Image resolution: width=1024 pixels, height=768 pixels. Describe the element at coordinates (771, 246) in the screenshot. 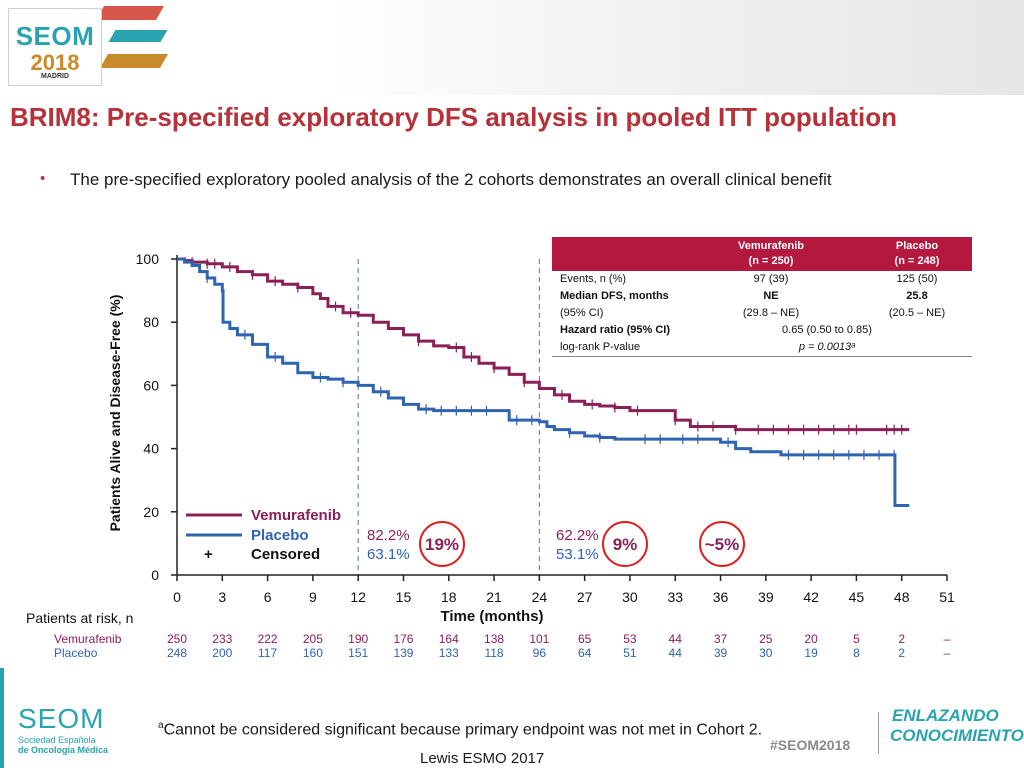

I see `header-vemurafenib: Vemurafenib` at that location.